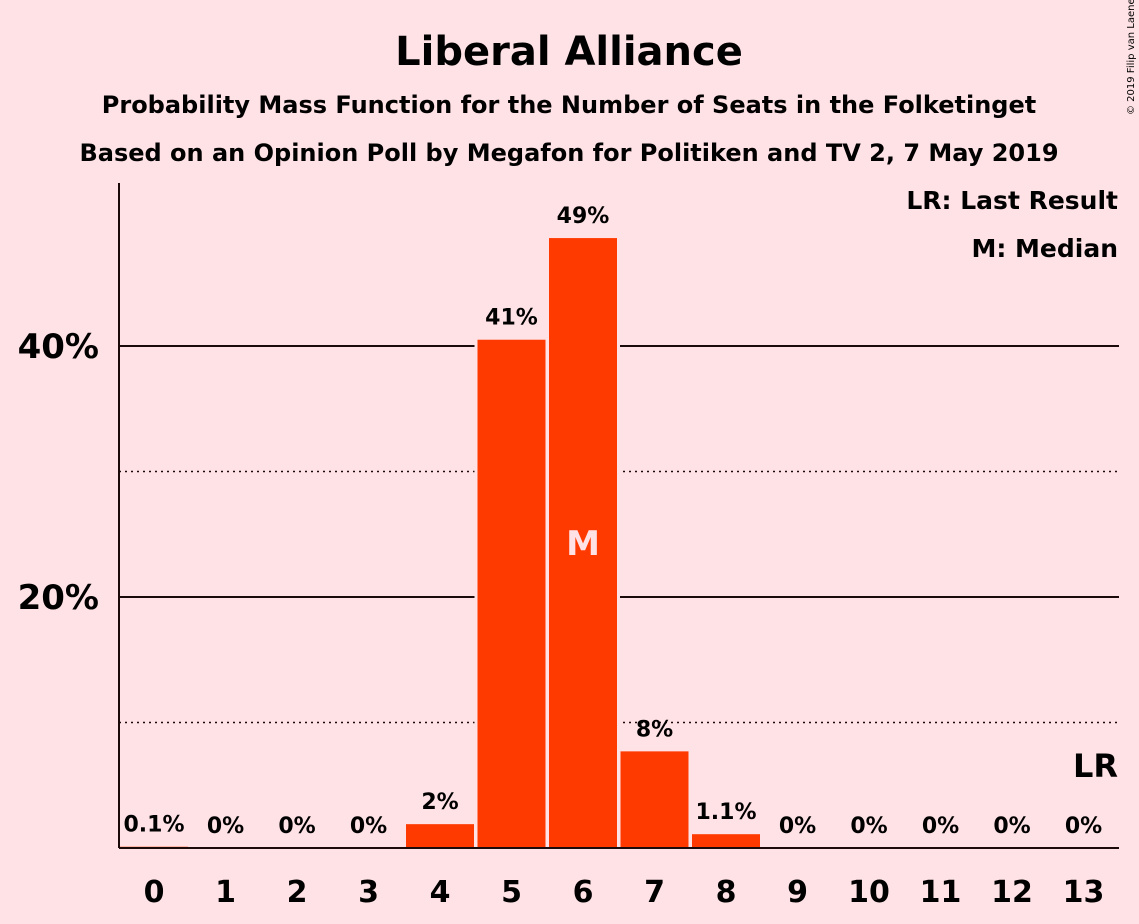  What do you see at coordinates (511, 318) in the screenshot?
I see `value-label: 41%` at bounding box center [511, 318].